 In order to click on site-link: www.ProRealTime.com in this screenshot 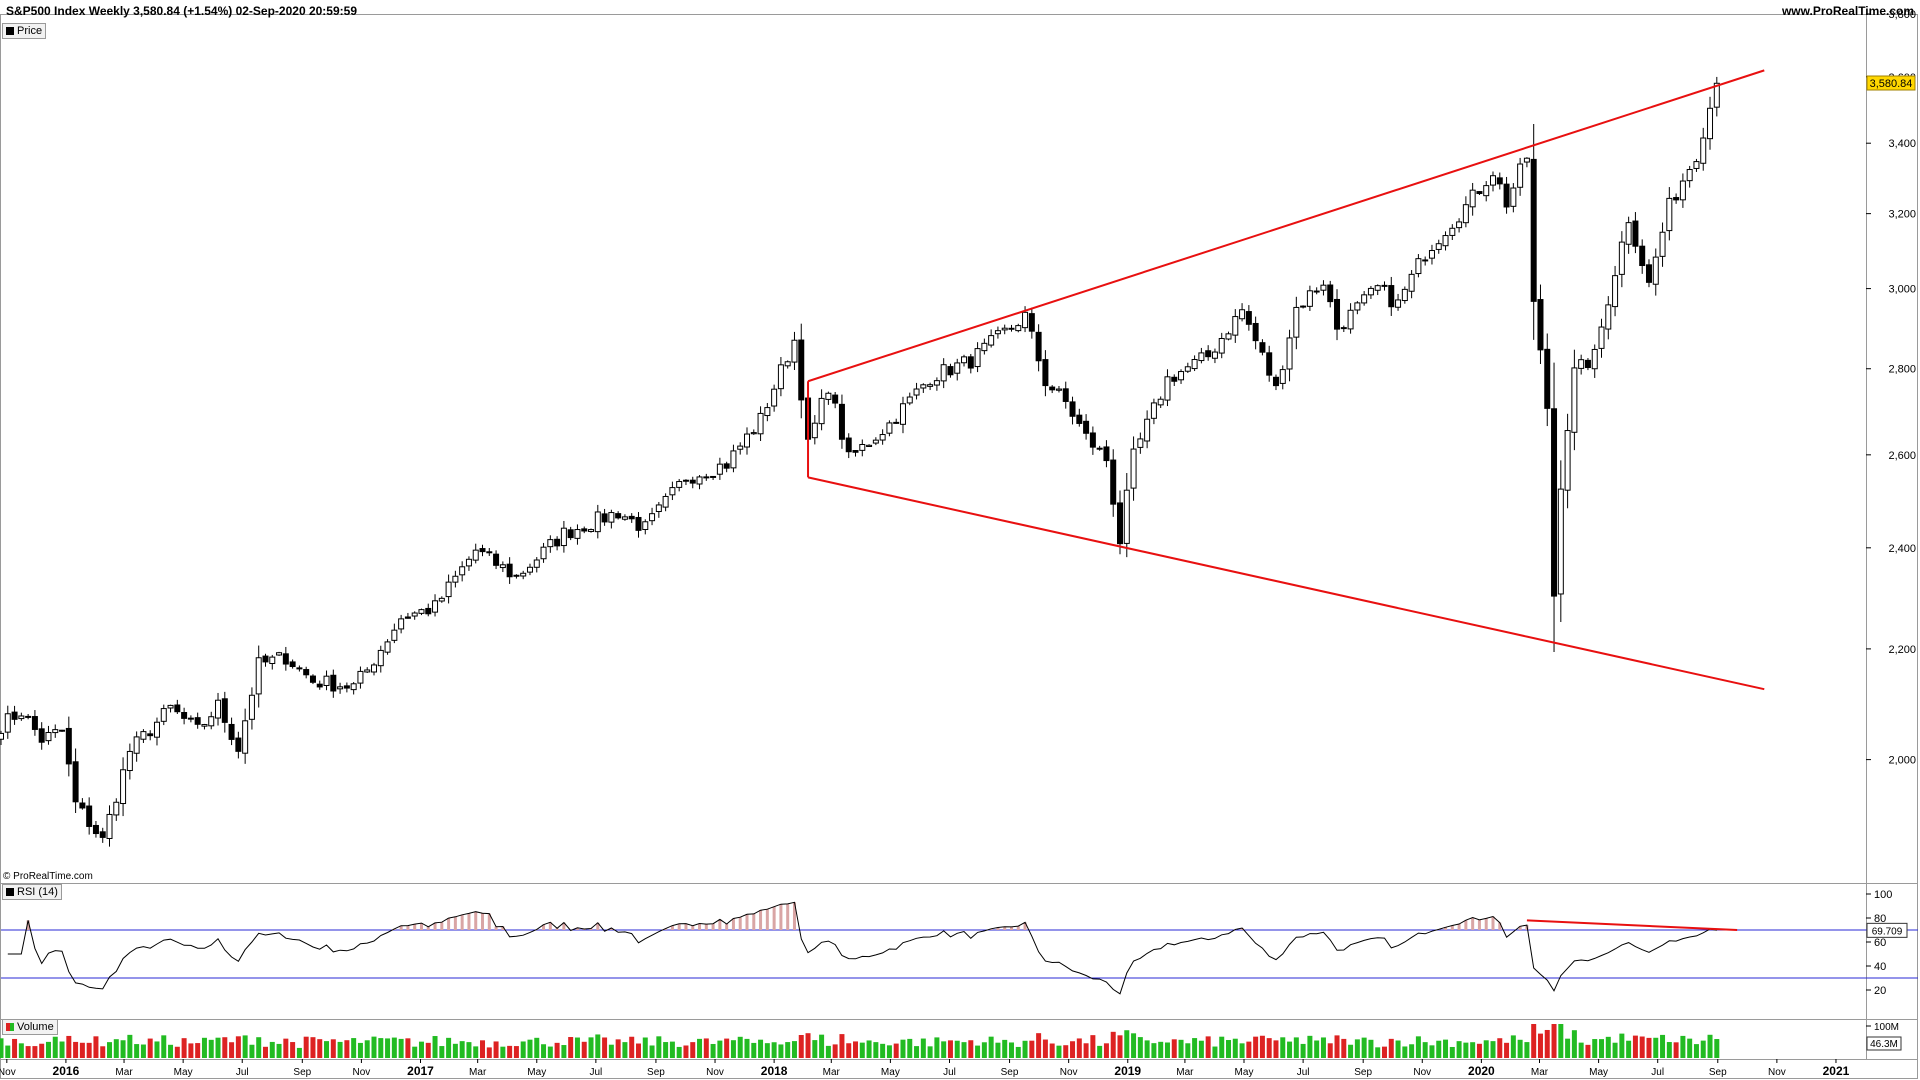, I will do `click(1847, 11)`.